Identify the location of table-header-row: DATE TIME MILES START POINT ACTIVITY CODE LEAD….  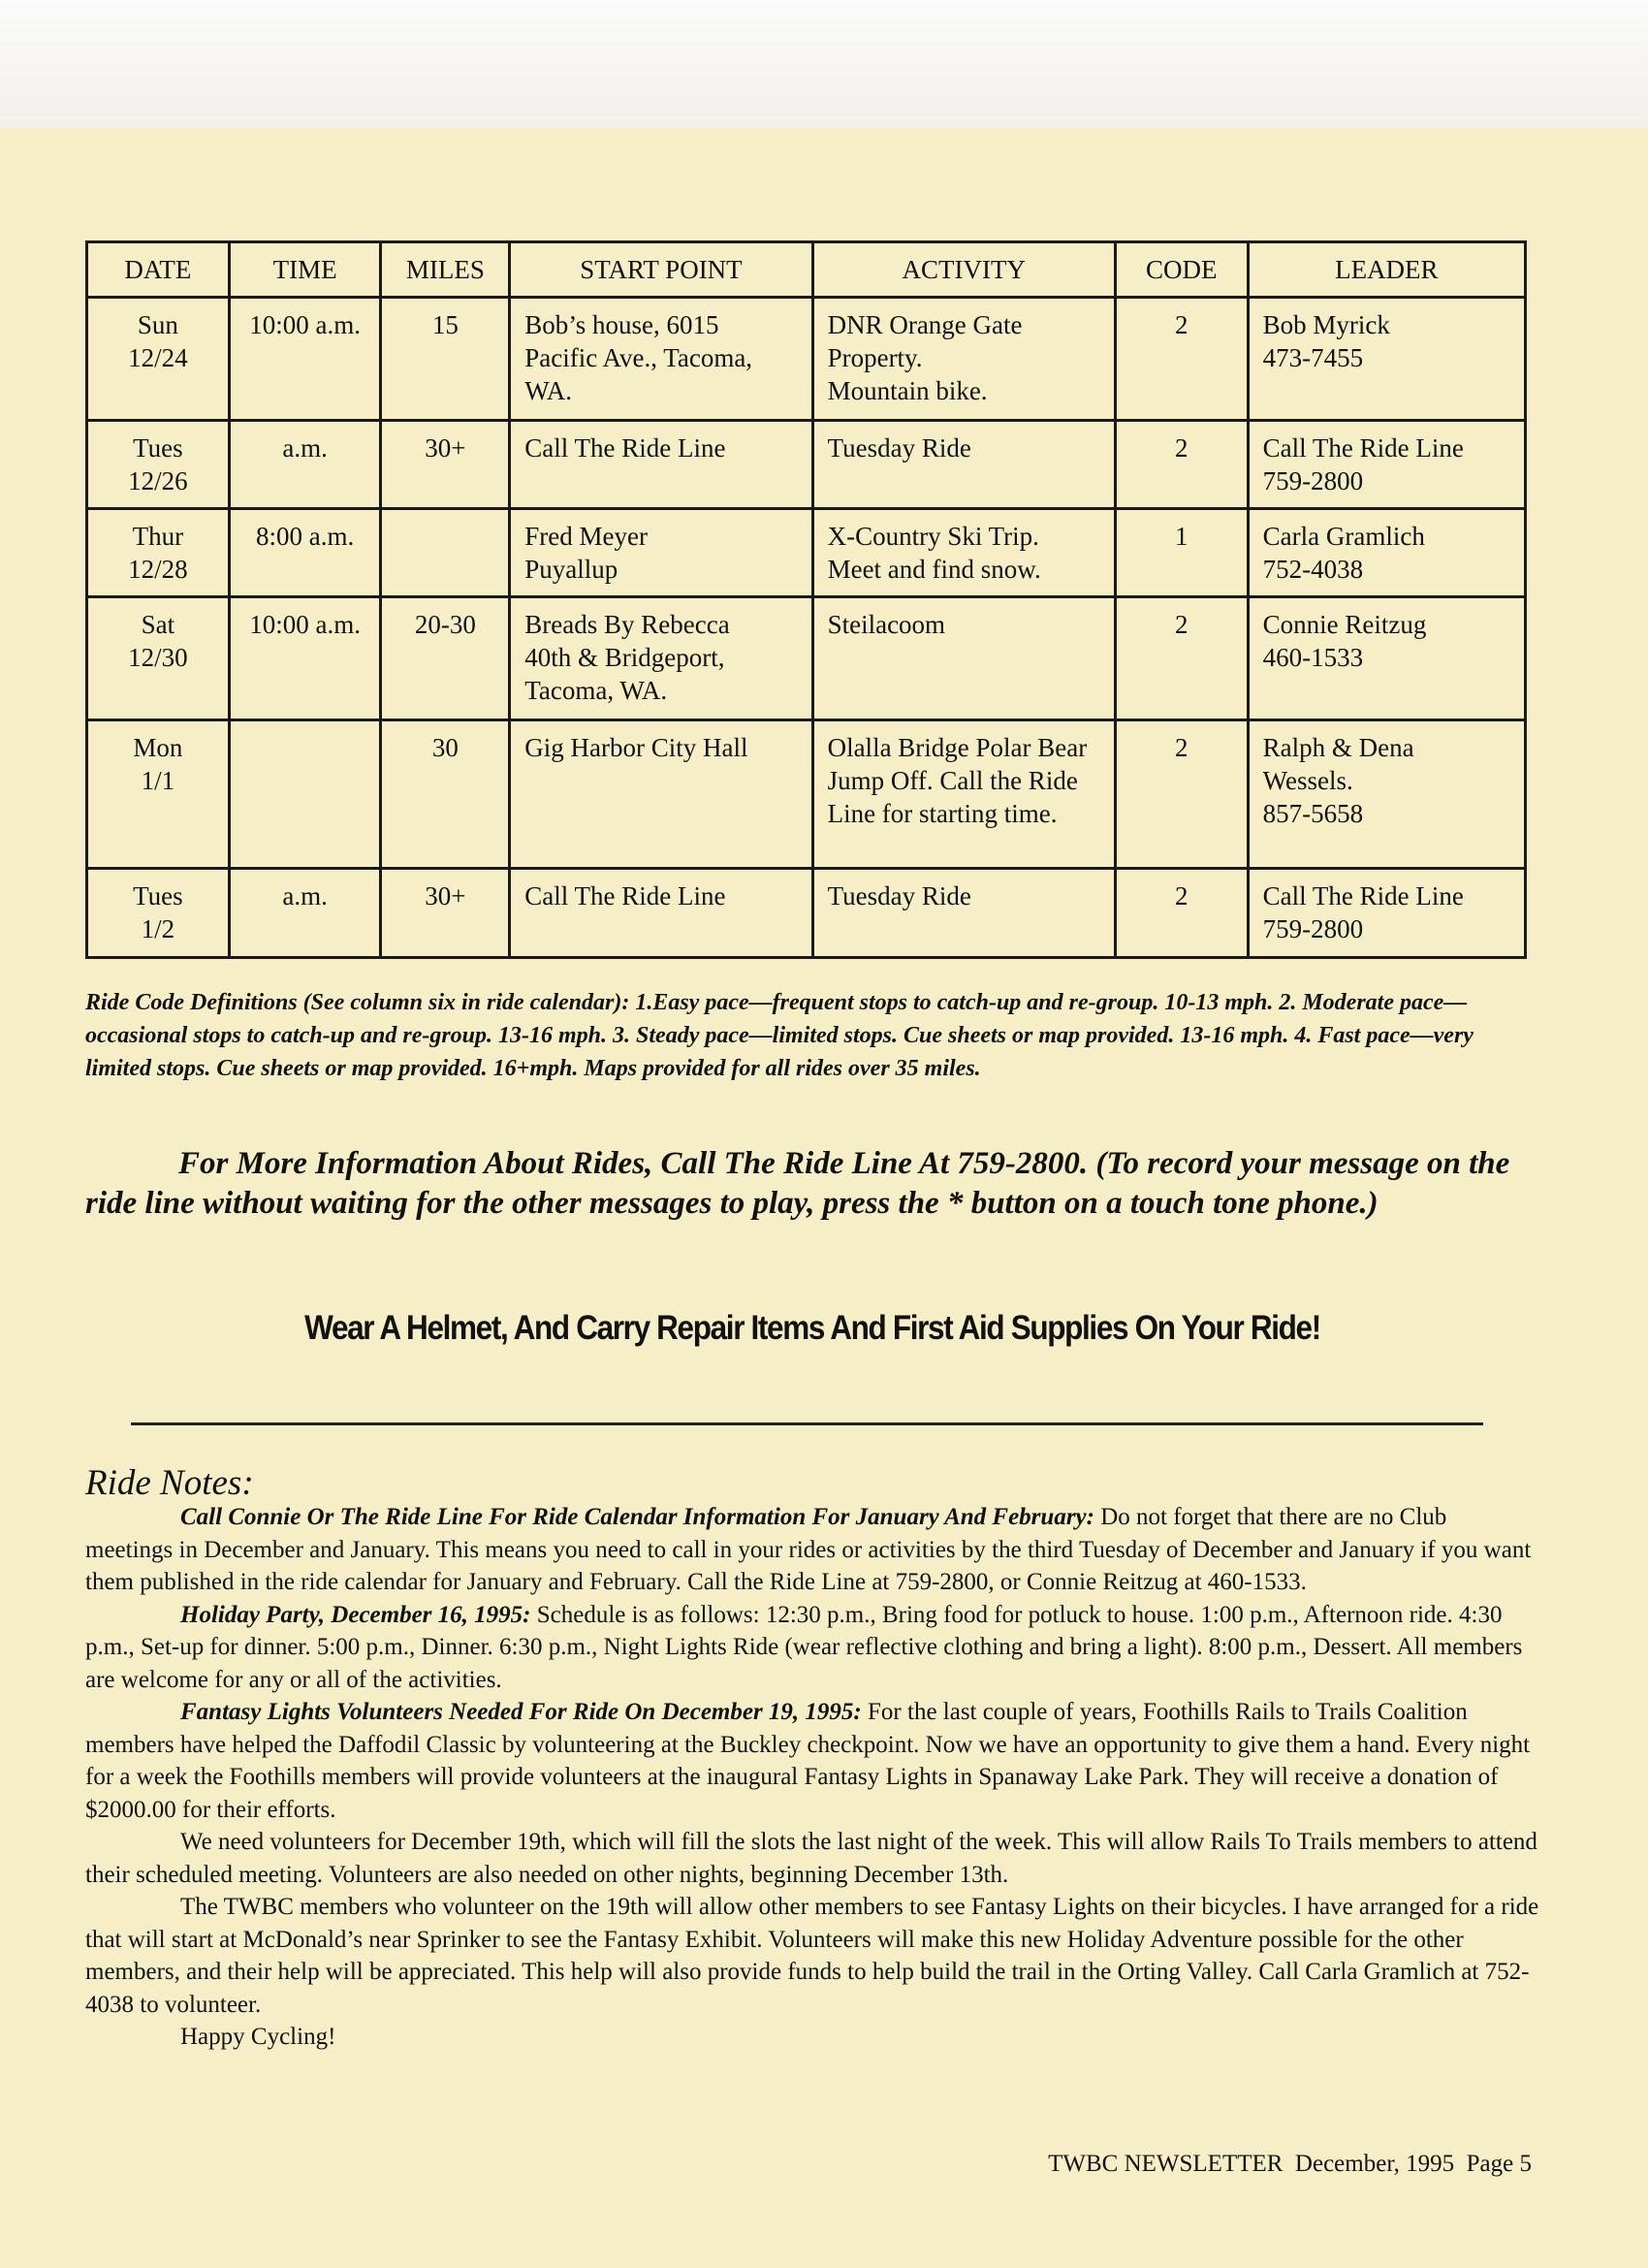
(807, 269).